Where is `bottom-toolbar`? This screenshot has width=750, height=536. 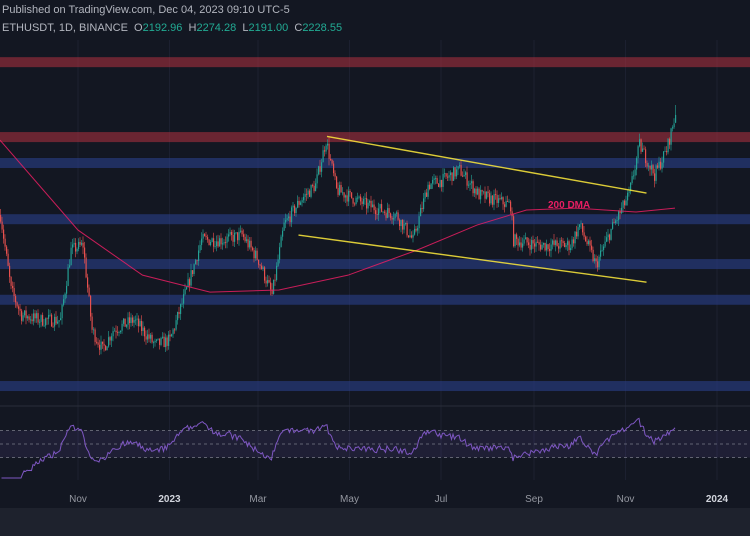
bottom-toolbar is located at coordinates (375, 522).